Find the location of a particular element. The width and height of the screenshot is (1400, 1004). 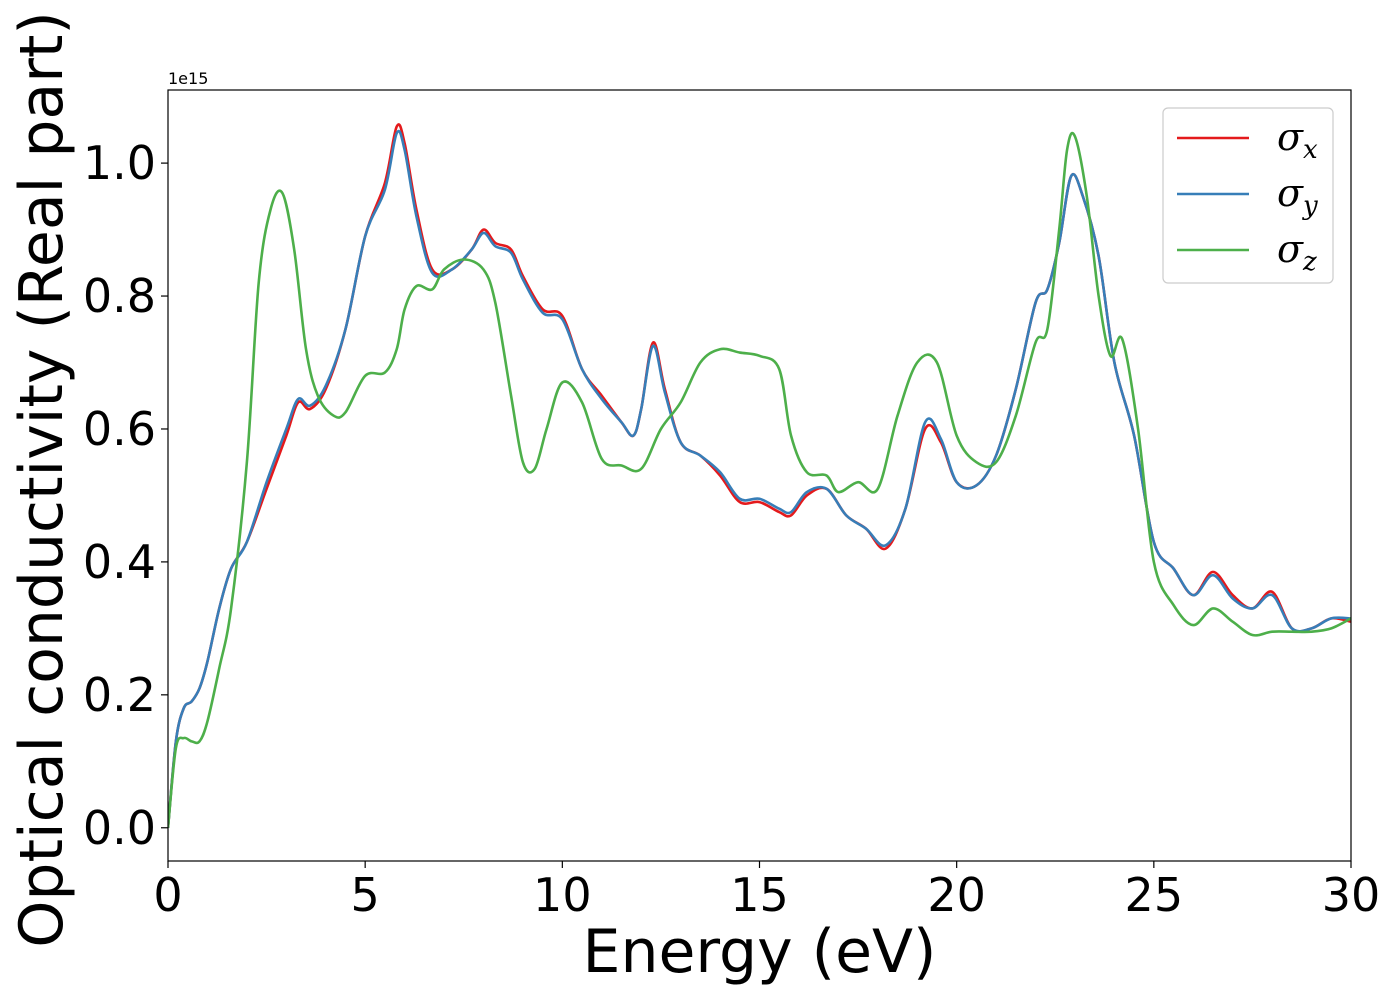

y-axis-title: Optical conductivity (Real part) is located at coordinates (42, 479).